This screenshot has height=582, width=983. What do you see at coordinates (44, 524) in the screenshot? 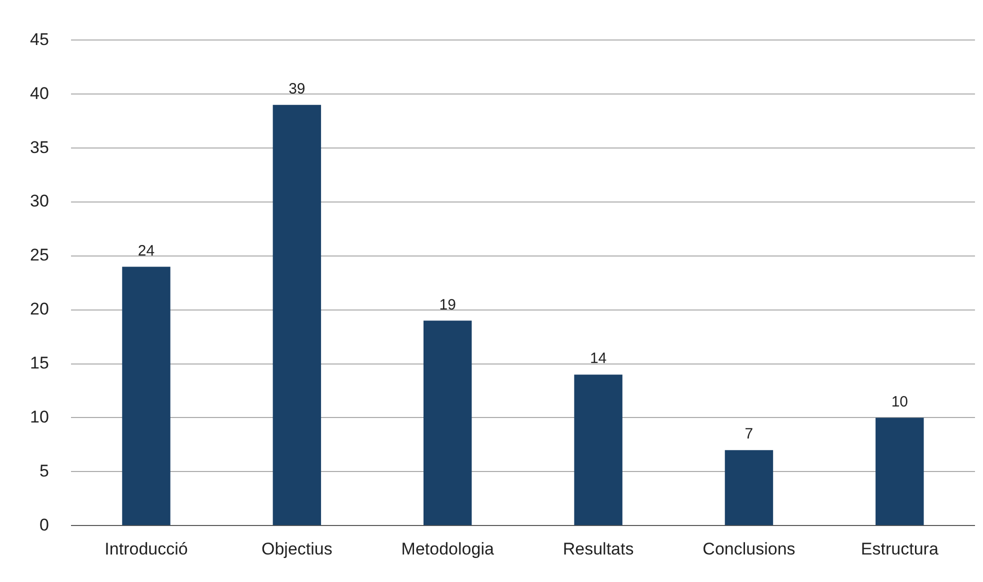
I see `y-tick-label: 0` at bounding box center [44, 524].